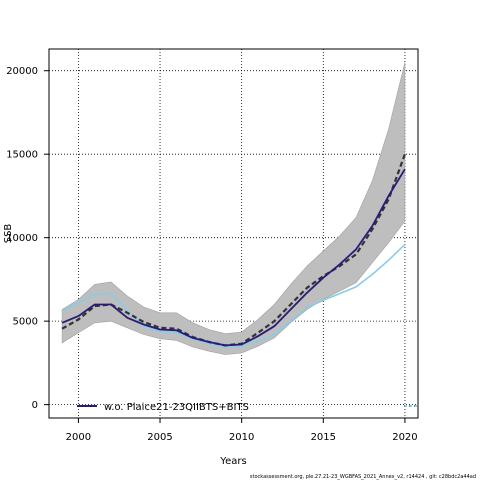 The width and height of the screenshot is (480, 480). What do you see at coordinates (35, 405) in the screenshot?
I see `y-tick-label: 0` at bounding box center [35, 405].